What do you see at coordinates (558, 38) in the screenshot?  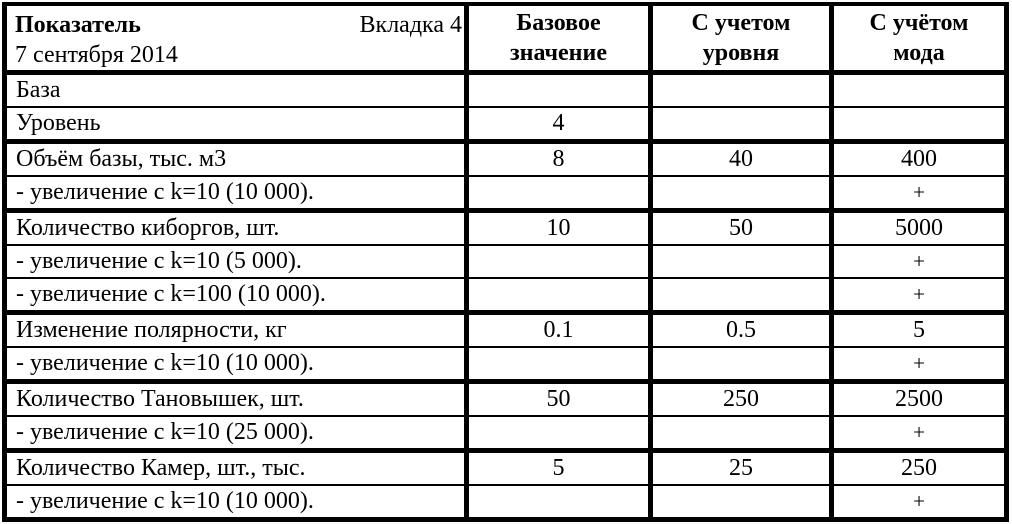 I see `header-cell-base-value: Базовое значение` at bounding box center [558, 38].